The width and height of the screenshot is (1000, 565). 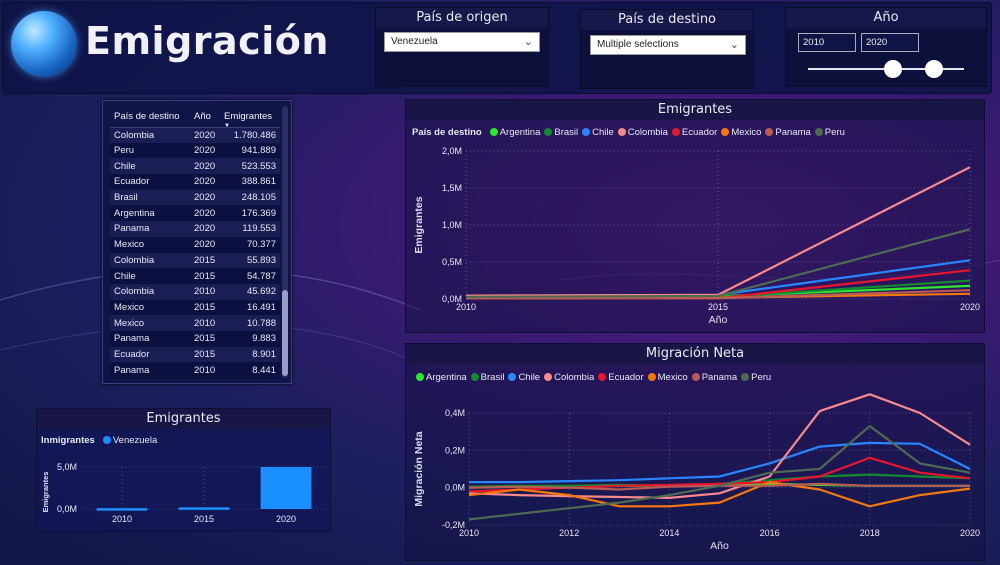 What do you see at coordinates (205, 370) in the screenshot?
I see `cell-year: 2010` at bounding box center [205, 370].